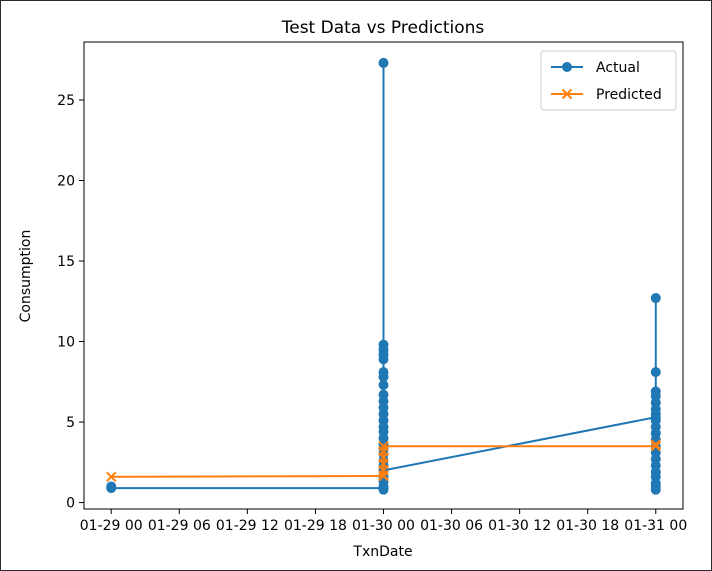  I want to click on x-tick-label: 01-29 00, so click(111, 526).